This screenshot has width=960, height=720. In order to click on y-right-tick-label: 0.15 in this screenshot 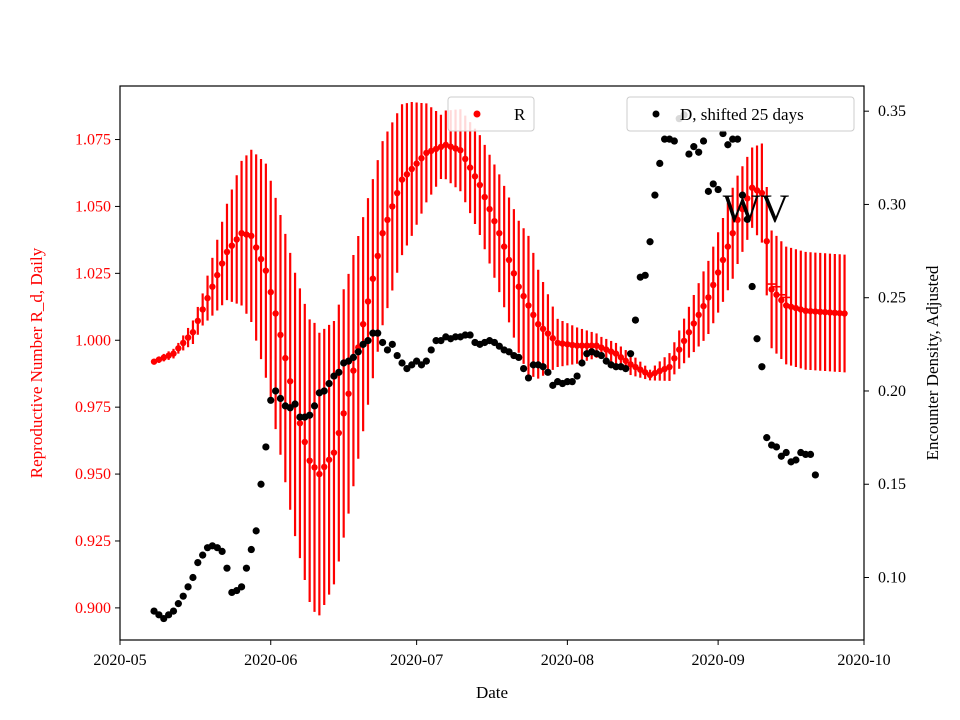, I will do `click(892, 484)`.